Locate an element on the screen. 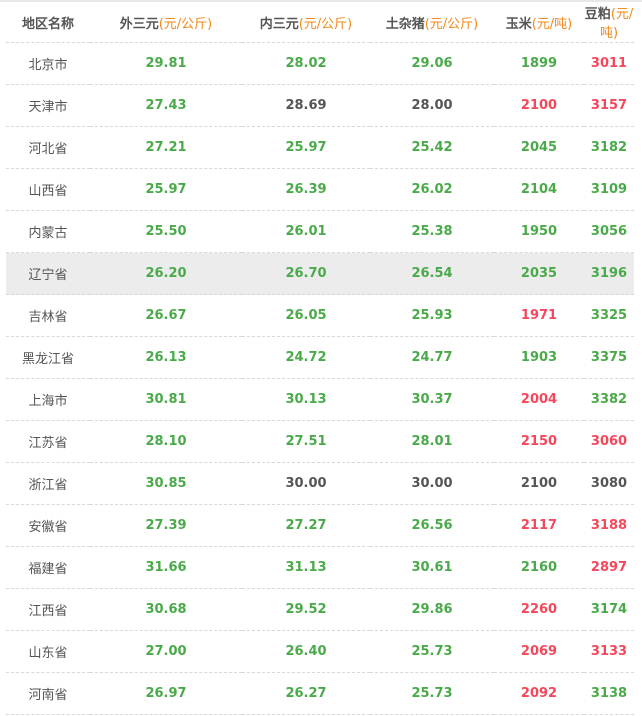 This screenshot has height=716, width=642. price-cell: 26.40 is located at coordinates (306, 651).